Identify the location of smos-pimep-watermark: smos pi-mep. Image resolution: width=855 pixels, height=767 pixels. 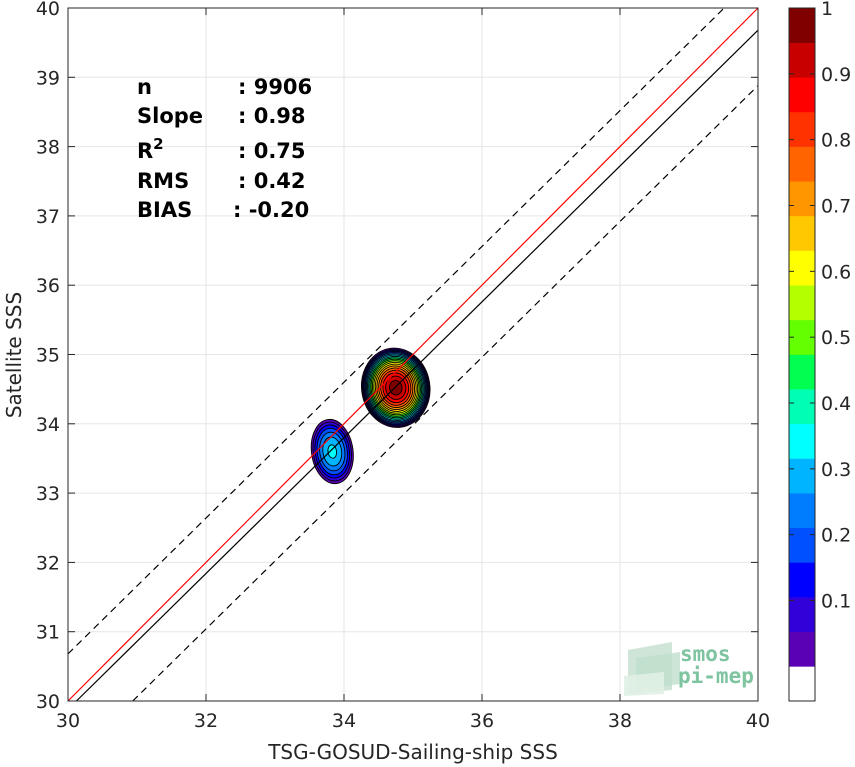
(689, 669).